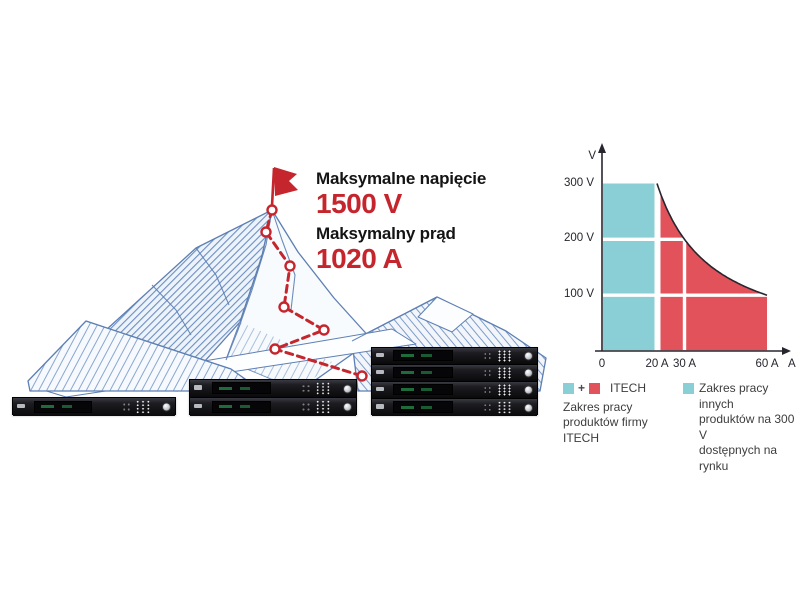  I want to click on legend-itech-line-3: ITECH, so click(581, 437).